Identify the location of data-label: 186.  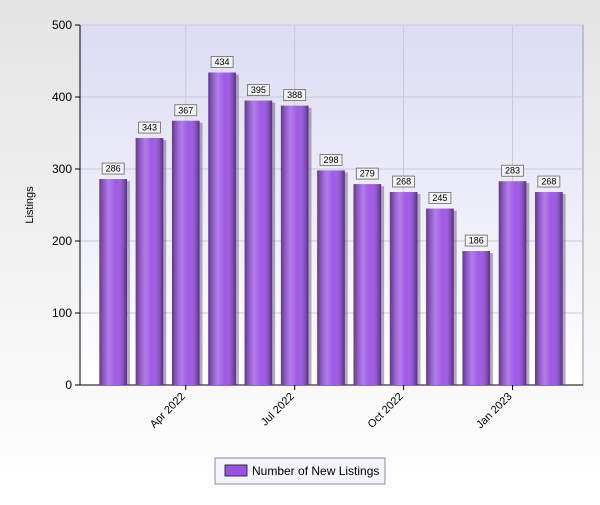
(476, 241).